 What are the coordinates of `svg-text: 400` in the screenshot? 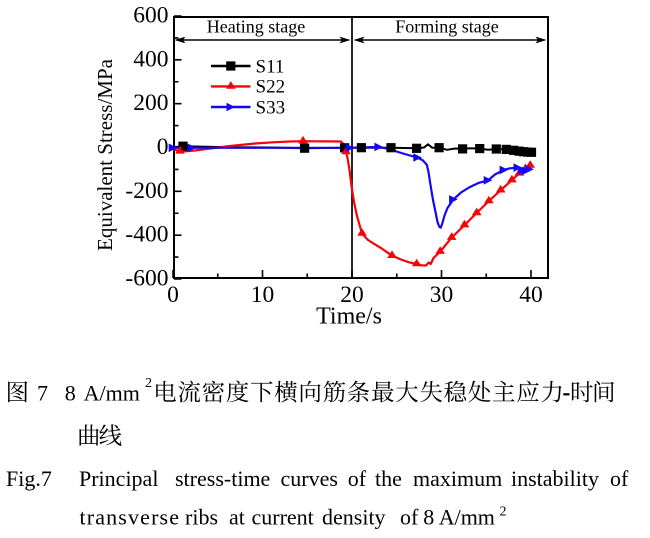 It's located at (150, 59).